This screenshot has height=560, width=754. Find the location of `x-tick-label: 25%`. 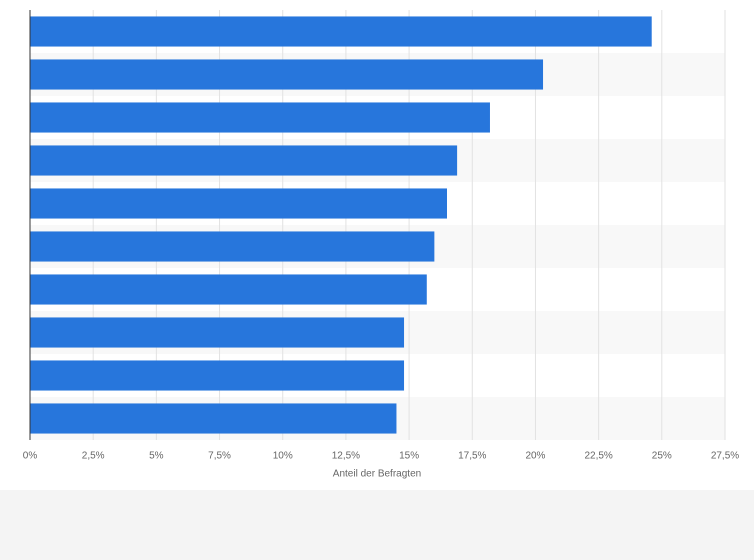

x-tick-label: 25% is located at coordinates (662, 456).